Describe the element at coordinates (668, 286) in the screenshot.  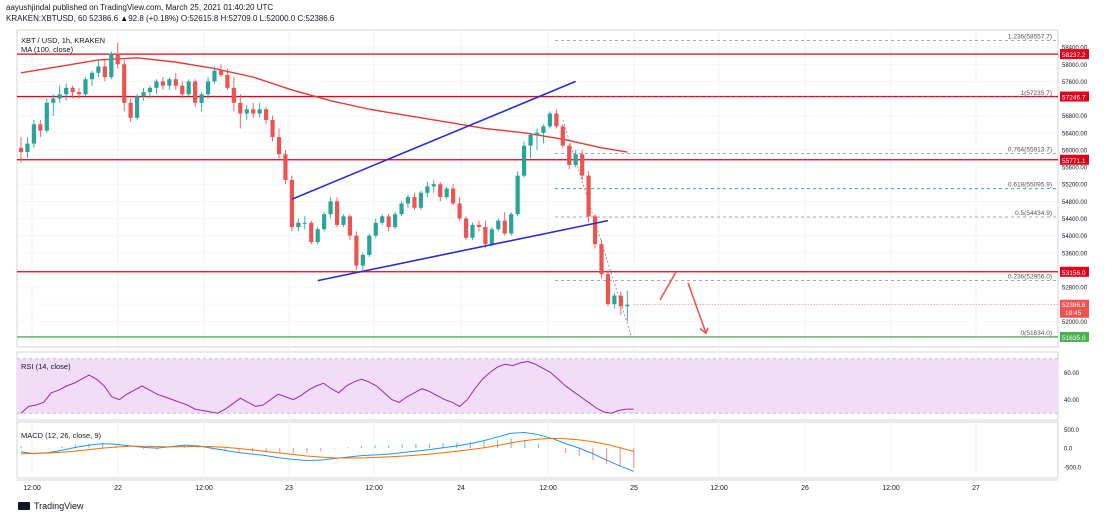
I see `projection-arrow-up` at that location.